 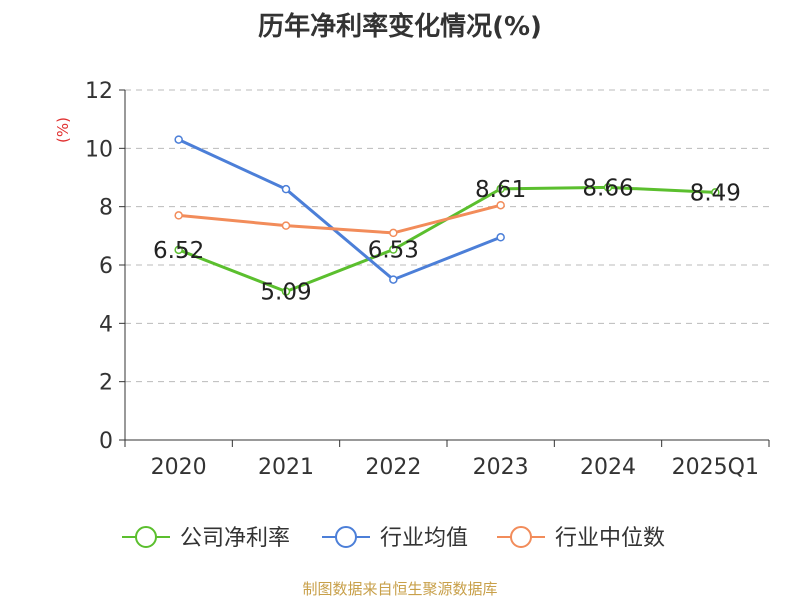 What do you see at coordinates (424, 538) in the screenshot?
I see `legend-label: 行业均值` at bounding box center [424, 538].